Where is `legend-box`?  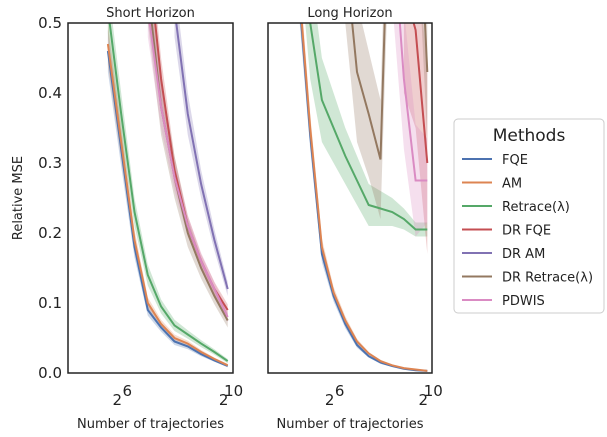
legend-box is located at coordinates (529, 216).